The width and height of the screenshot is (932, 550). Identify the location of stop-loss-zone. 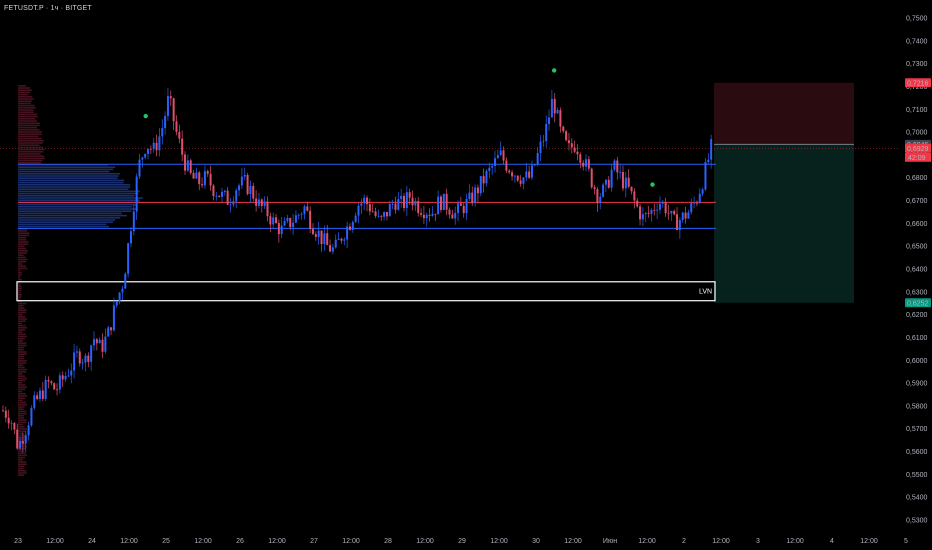
(784, 113).